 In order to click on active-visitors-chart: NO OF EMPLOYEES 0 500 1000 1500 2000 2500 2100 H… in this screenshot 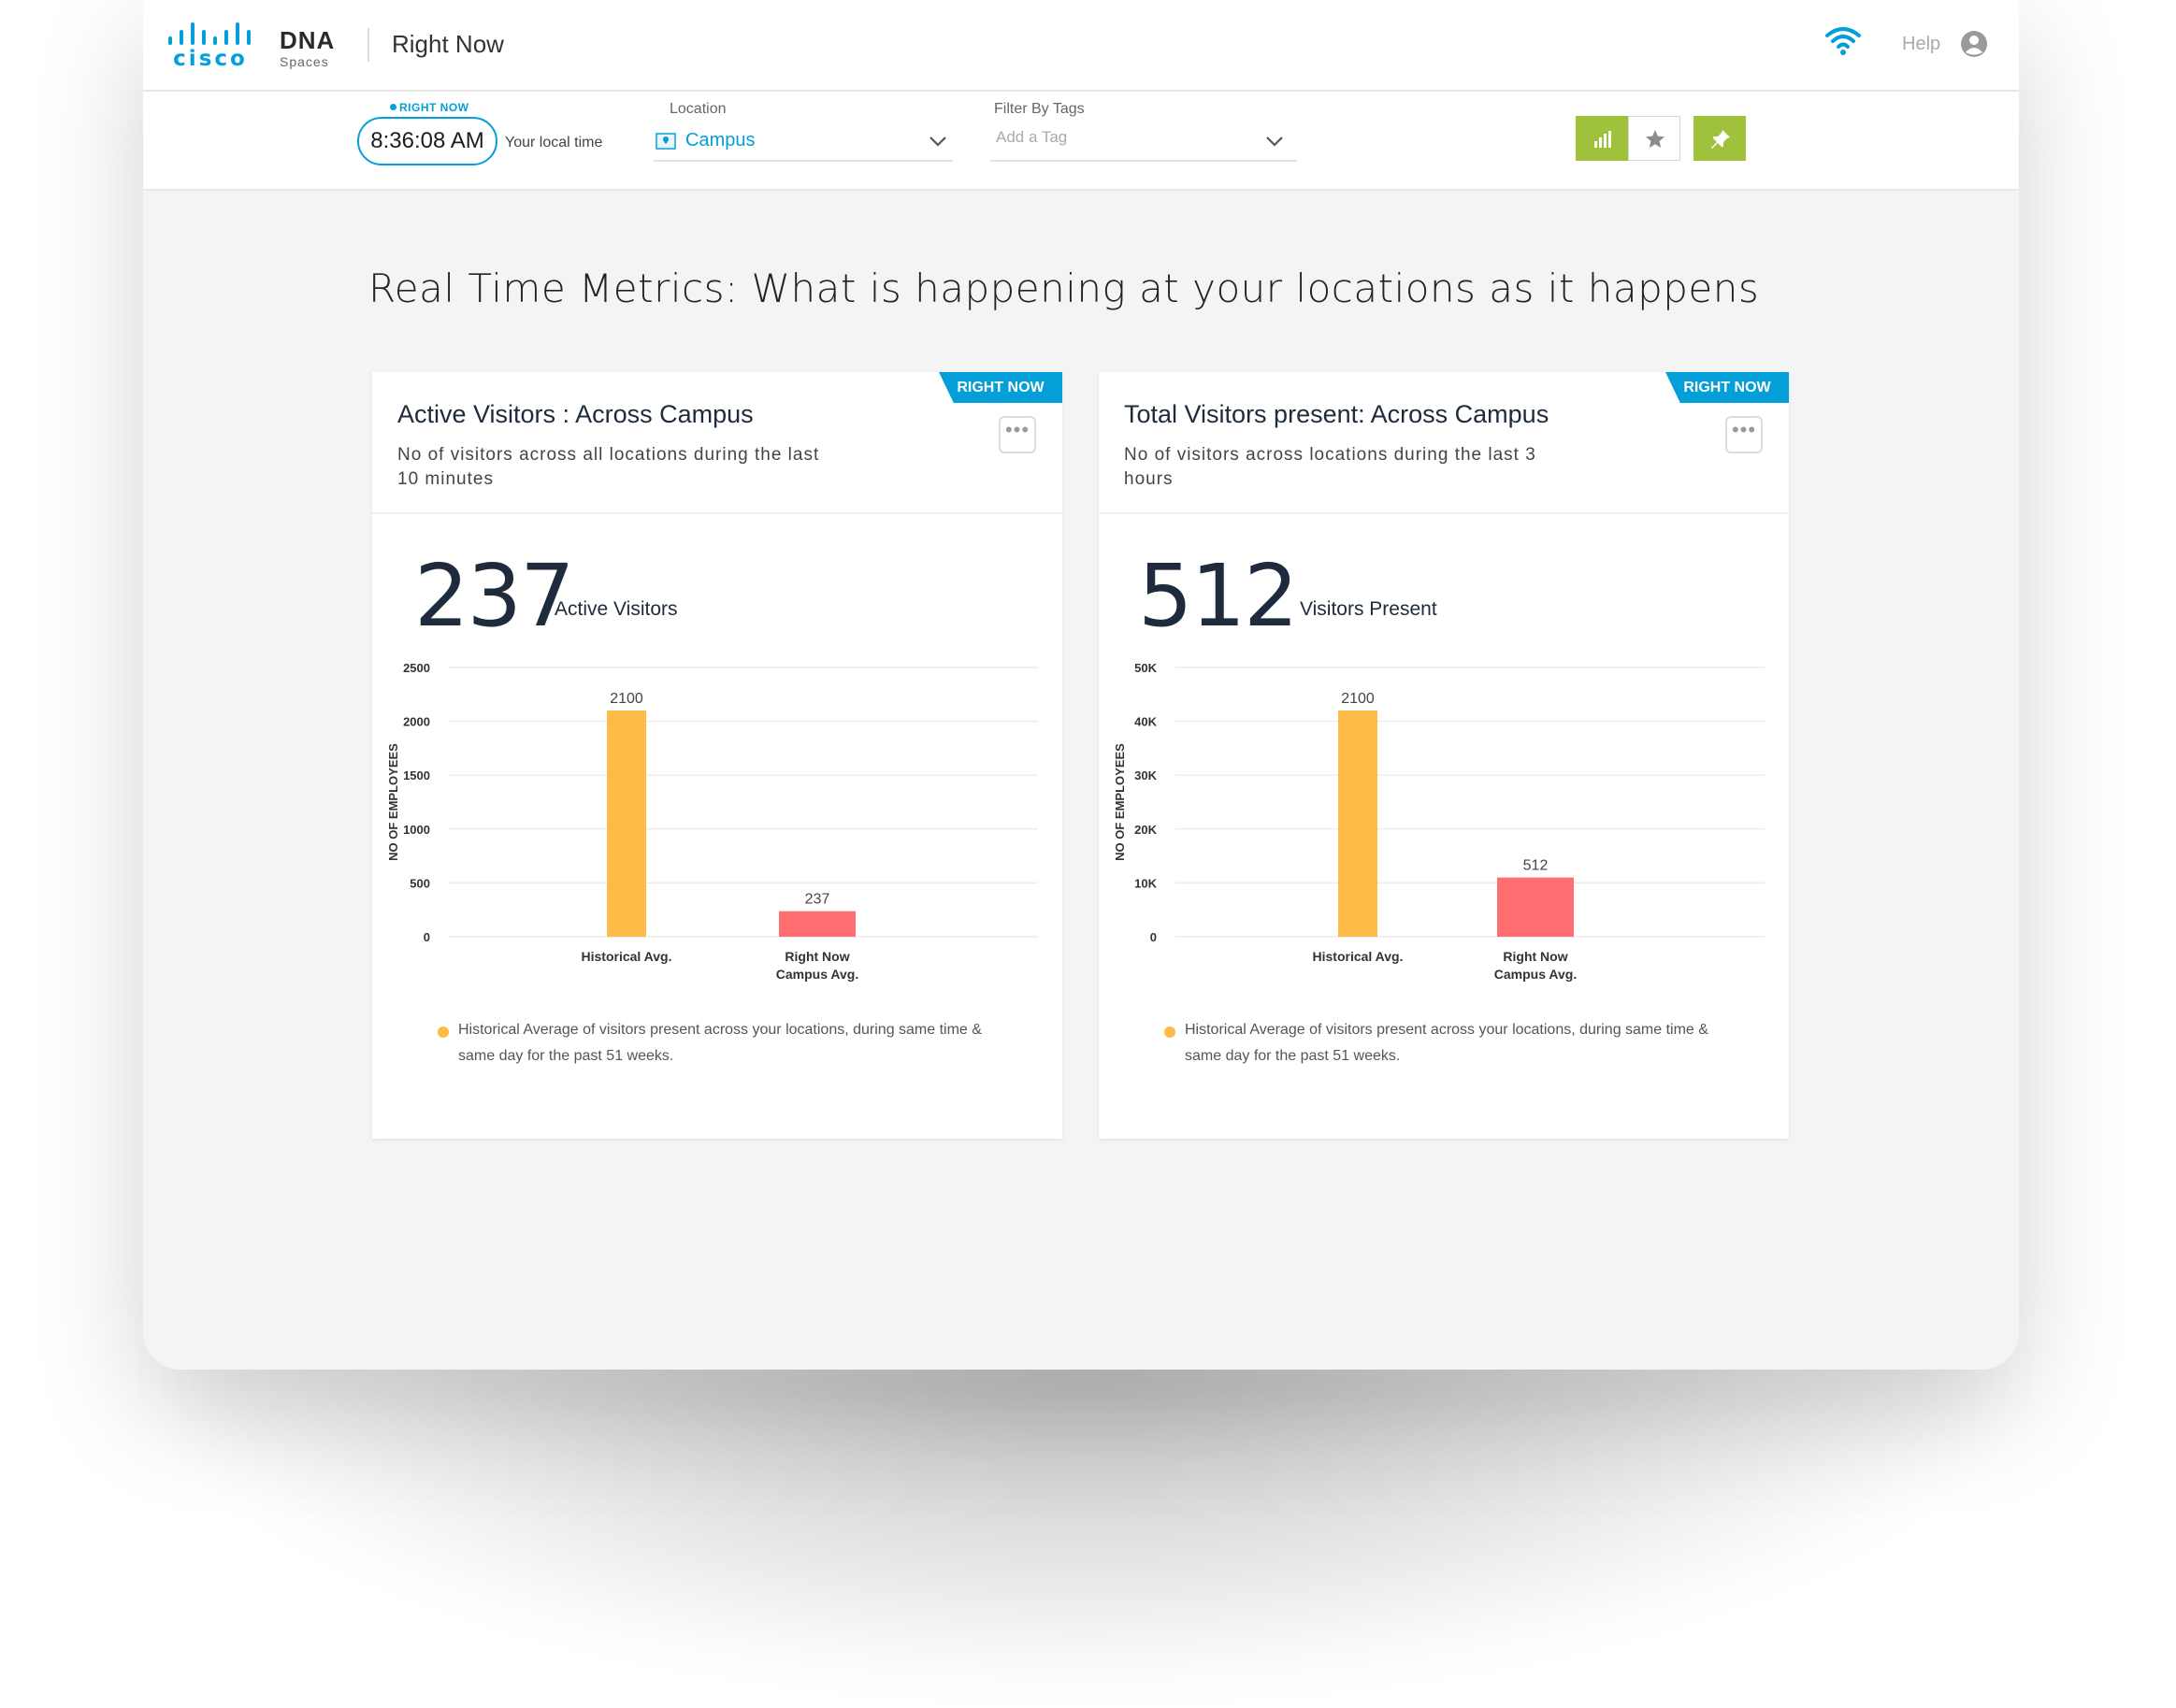, I will do `click(712, 822)`.